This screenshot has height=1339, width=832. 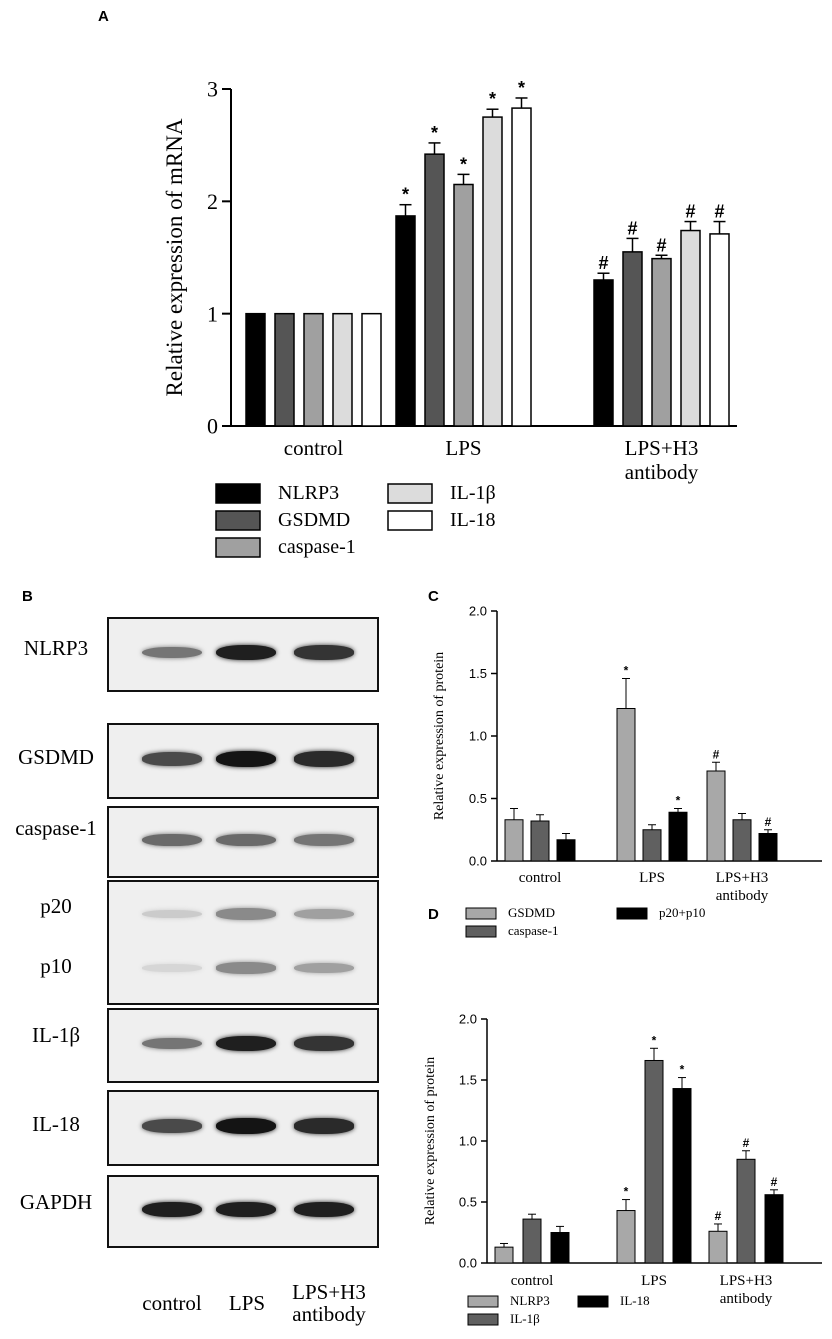 I want to click on blot-row-label: NLRP3, so click(x=56, y=648).